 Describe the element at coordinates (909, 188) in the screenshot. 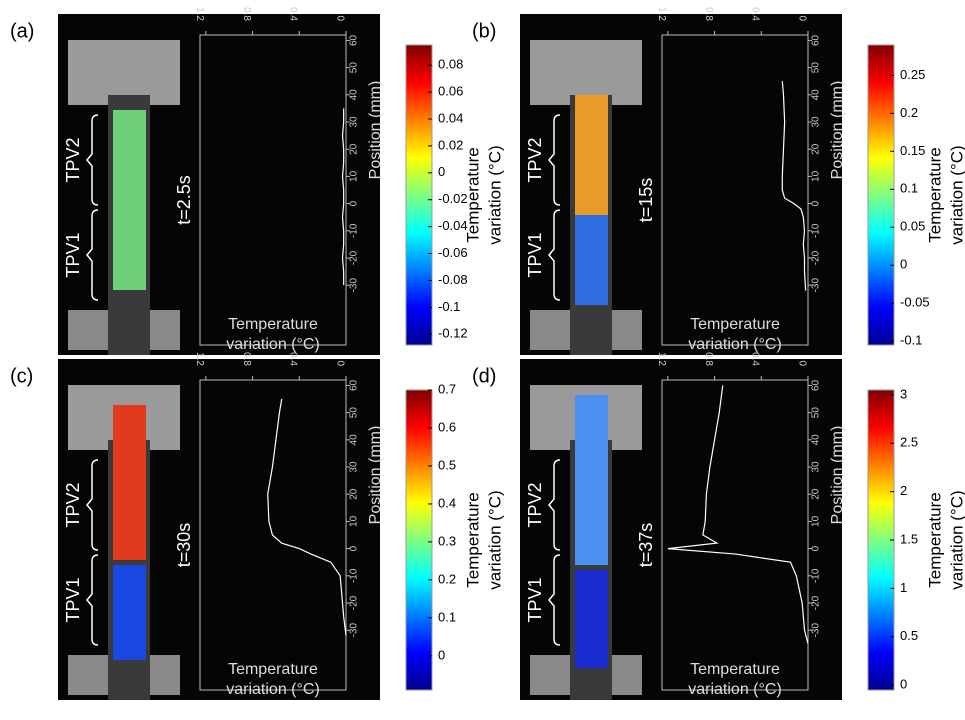

I see `colorbar-tick-label: 0.1` at that location.